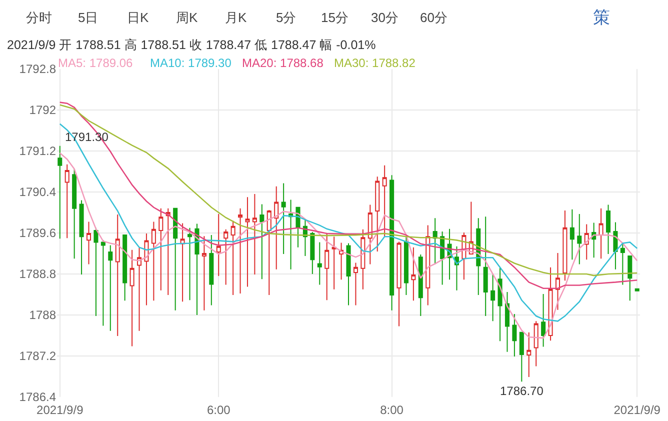 The image size is (668, 421). Describe the element at coordinates (283, 63) in the screenshot. I see `text: MA20: 1788.68` at that location.